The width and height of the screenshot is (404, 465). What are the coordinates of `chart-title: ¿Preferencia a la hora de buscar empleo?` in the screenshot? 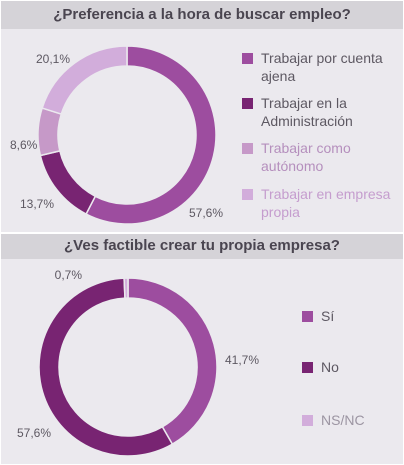 It's located at (202, 14).